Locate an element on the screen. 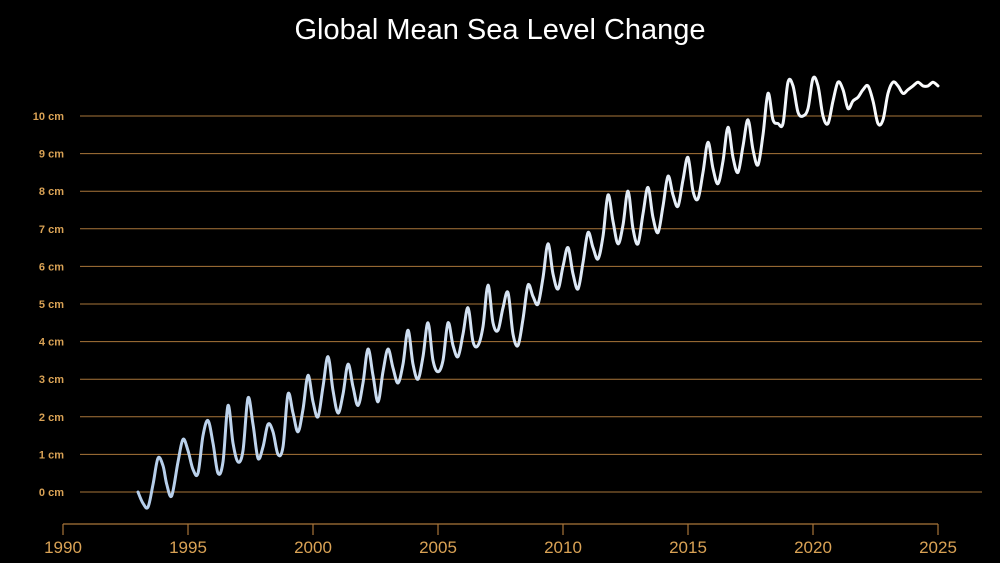 The height and width of the screenshot is (563, 1000). x-tick-label: 2020 is located at coordinates (813, 547).